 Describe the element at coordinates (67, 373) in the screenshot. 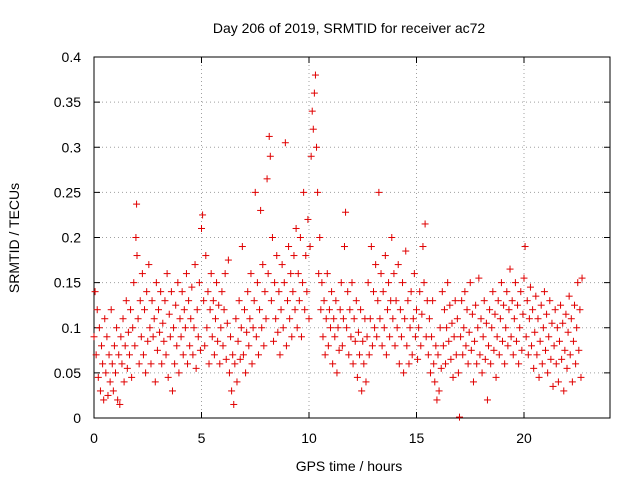

I see `y-tick-label: 0.05` at that location.